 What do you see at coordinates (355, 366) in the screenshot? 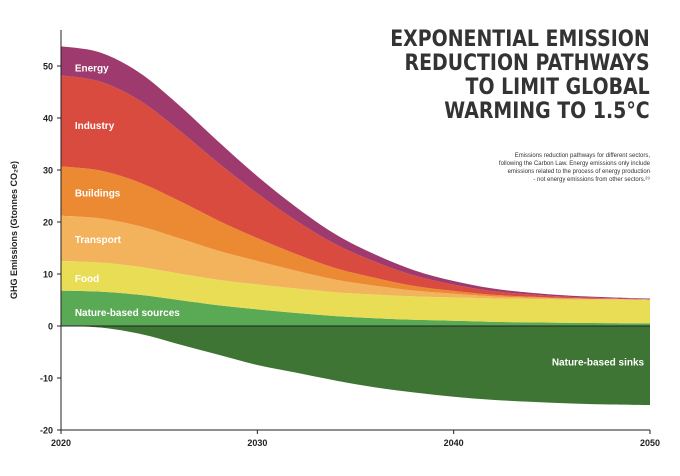
I see `area-nature-based-sinks` at bounding box center [355, 366].